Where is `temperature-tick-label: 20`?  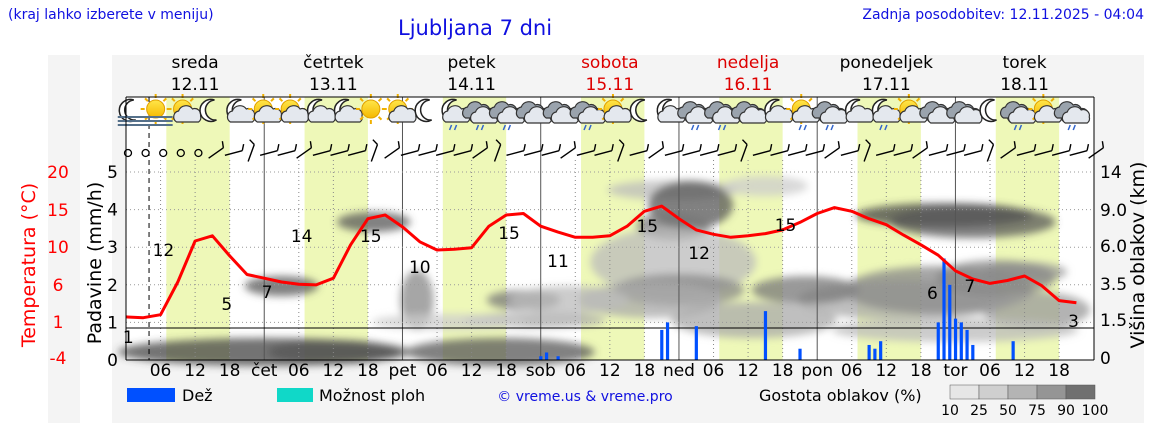 temperature-tick-label: 20 is located at coordinates (58, 173).